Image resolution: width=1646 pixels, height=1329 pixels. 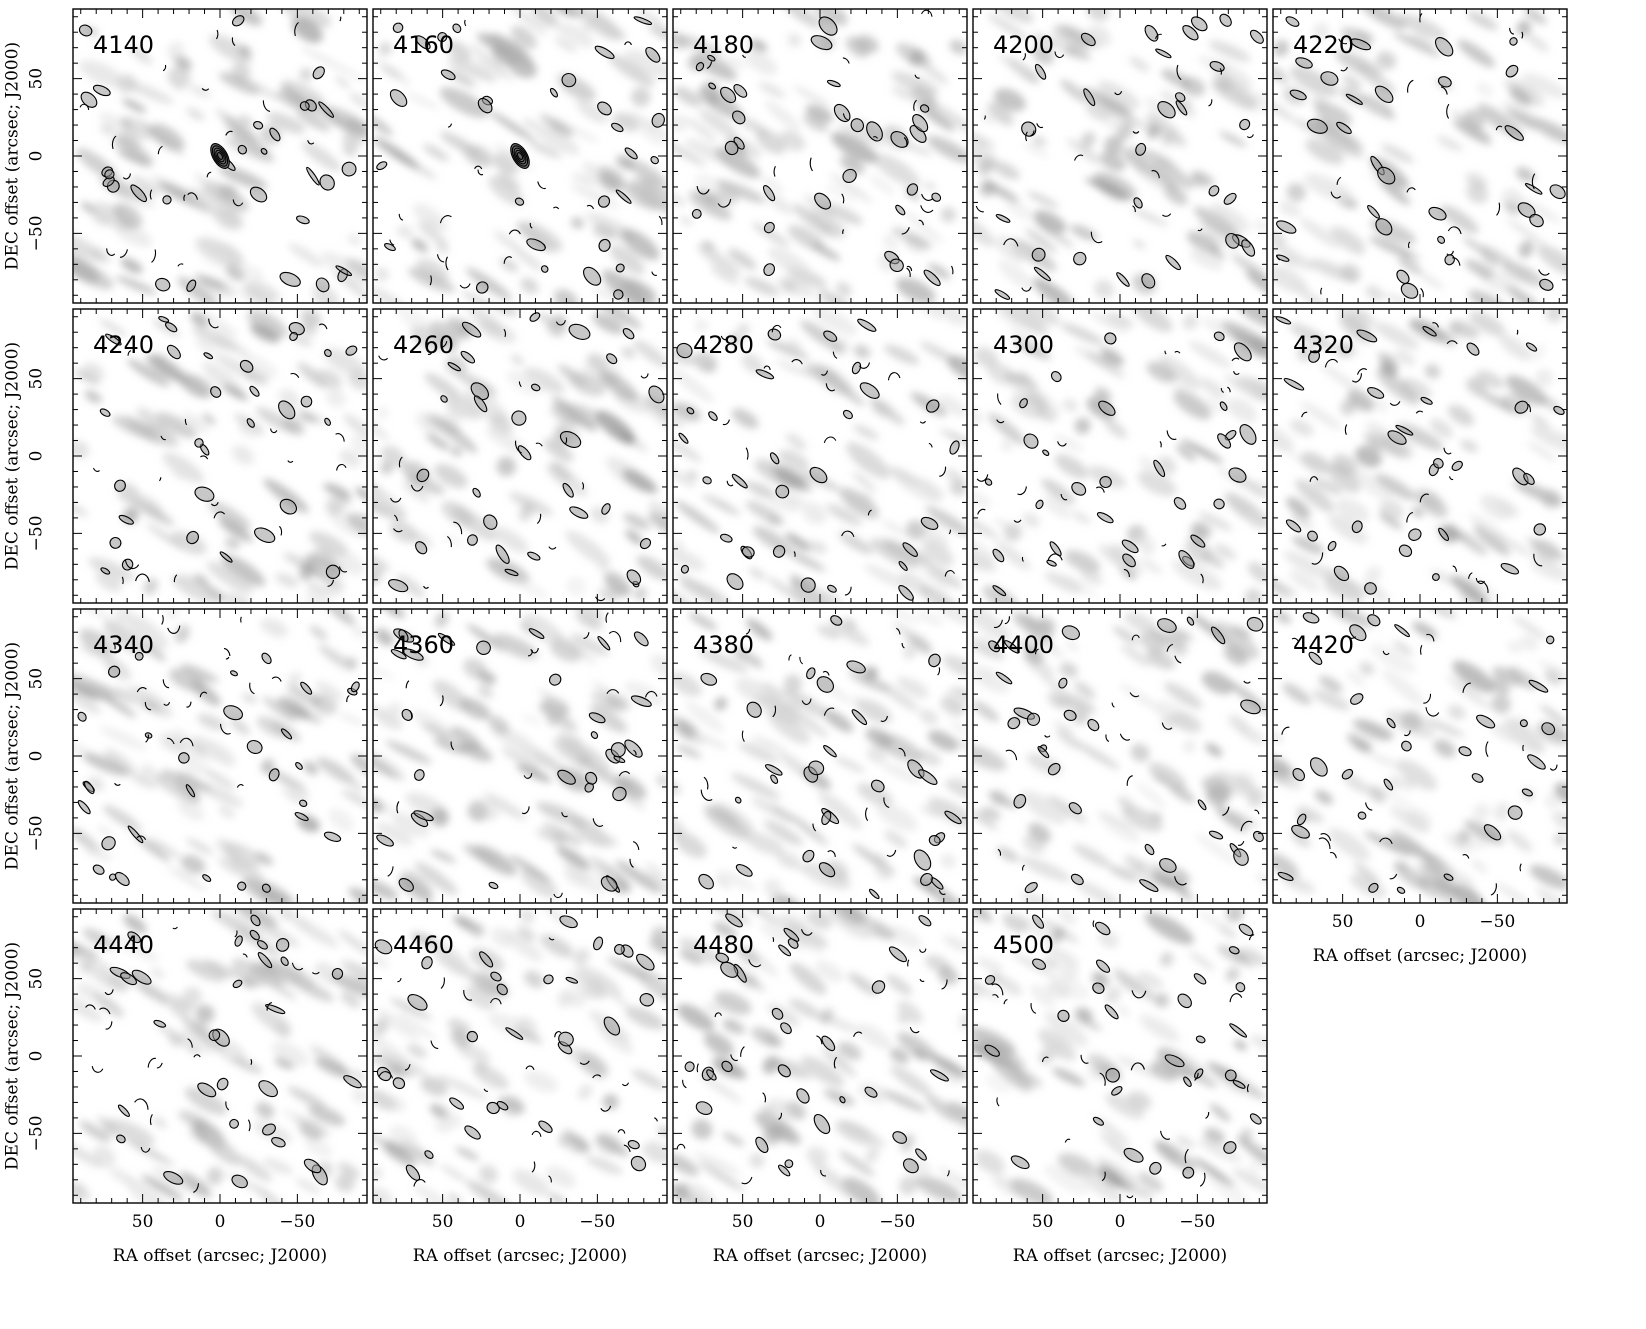 I want to click on panel-velocity-label: 4260, so click(x=423, y=345).